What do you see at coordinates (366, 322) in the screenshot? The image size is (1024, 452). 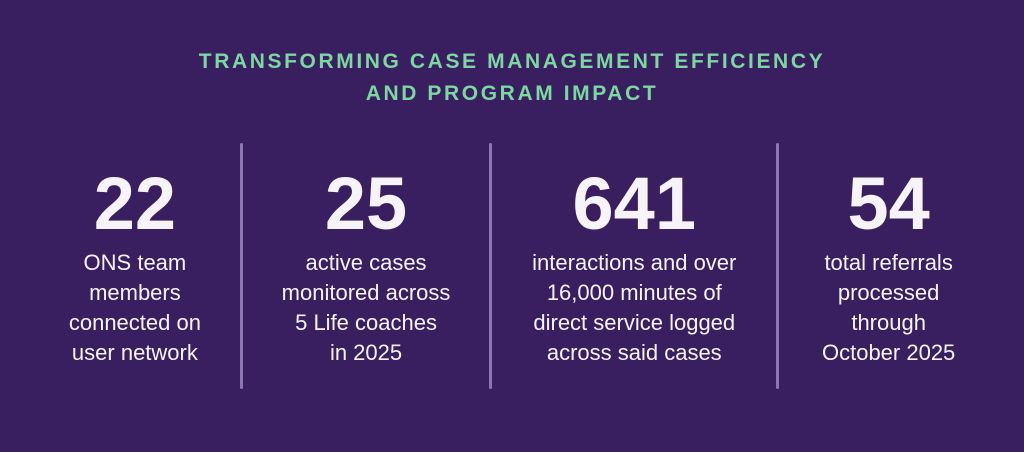 I see `stat-description-line: 5 Life coaches` at bounding box center [366, 322].